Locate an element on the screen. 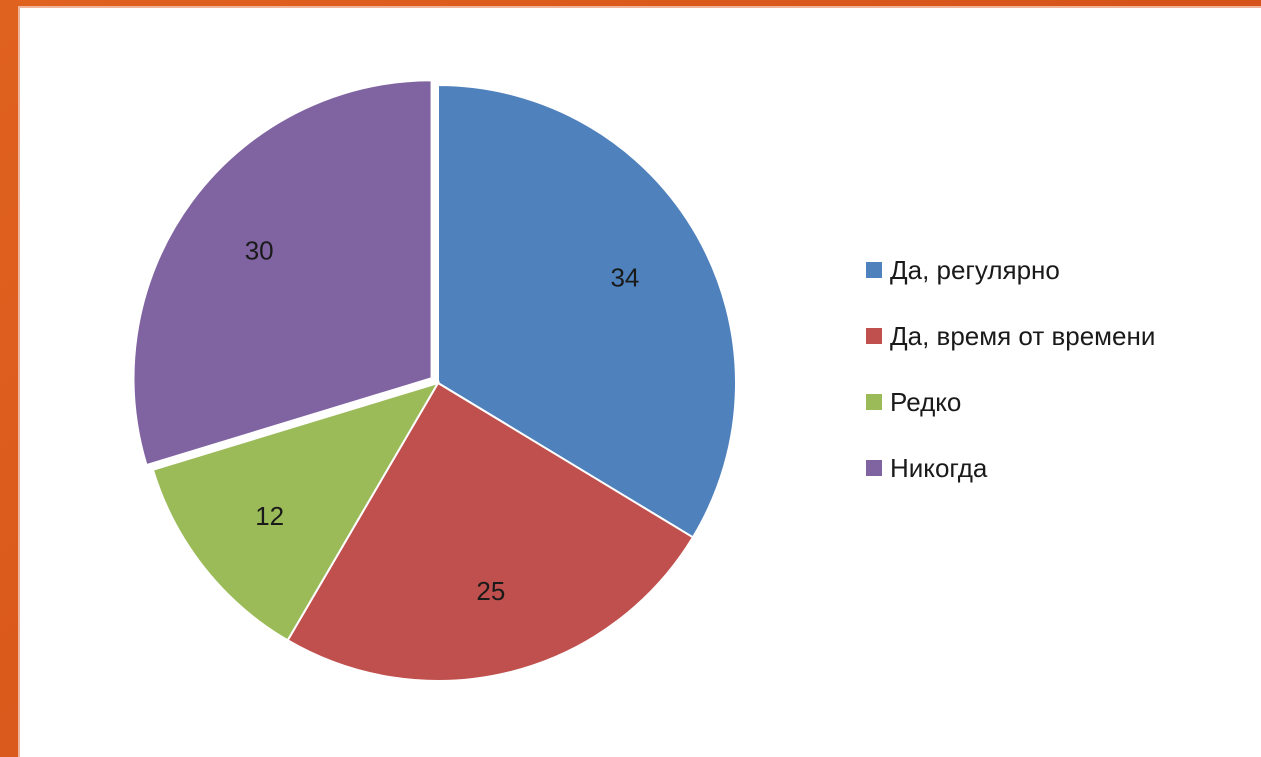 This screenshot has width=1261, height=757. legend-label: Да, время от времени is located at coordinates (1023, 335).